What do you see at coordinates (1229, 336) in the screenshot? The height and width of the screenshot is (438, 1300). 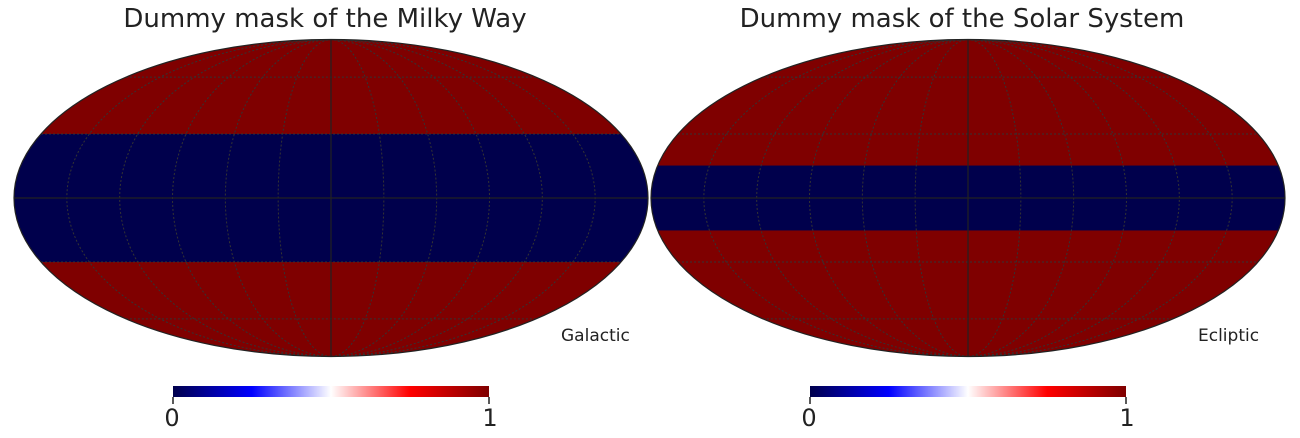 I see `coordinate-system-label: Ecliptic` at bounding box center [1229, 336].